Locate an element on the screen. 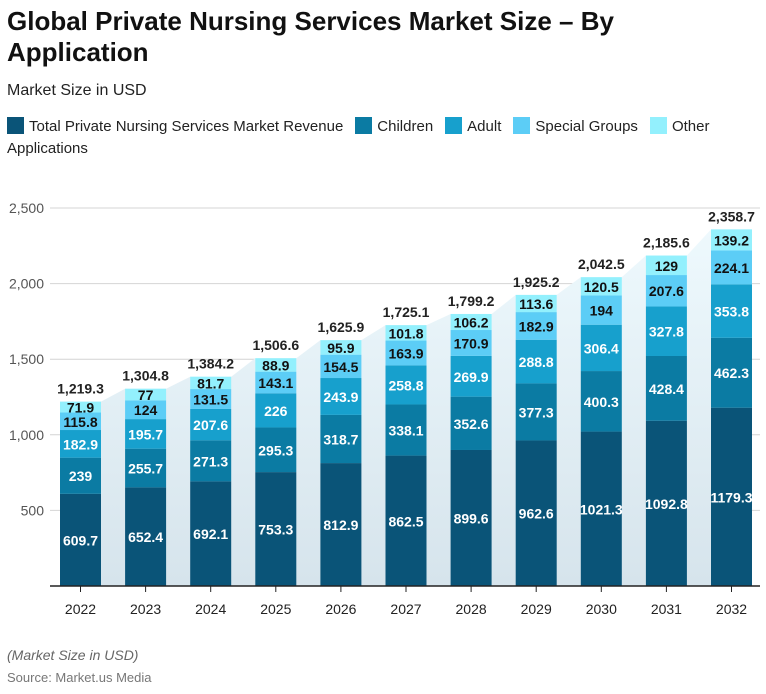 The height and width of the screenshot is (694, 766). data-label: 106.2 is located at coordinates (471, 322).